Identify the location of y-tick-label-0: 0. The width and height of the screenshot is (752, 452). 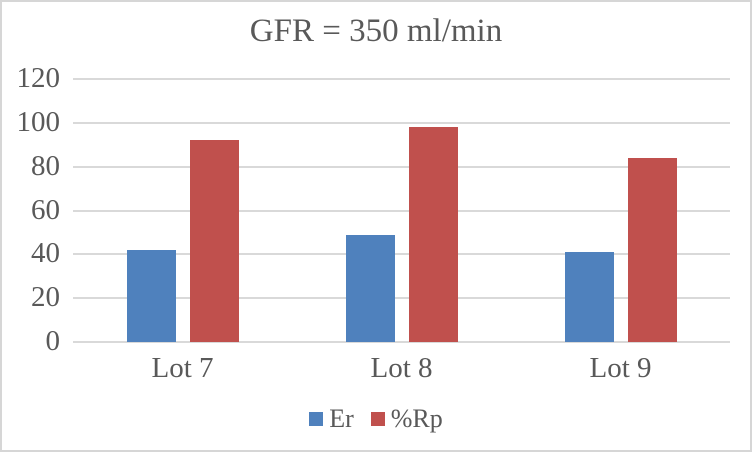
(53, 340).